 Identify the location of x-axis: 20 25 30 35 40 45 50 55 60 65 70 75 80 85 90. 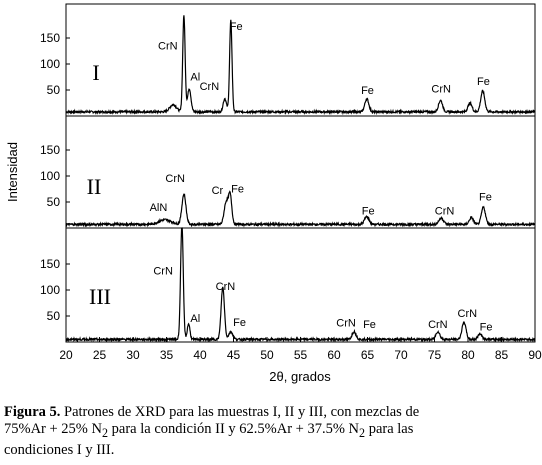
(300, 349).